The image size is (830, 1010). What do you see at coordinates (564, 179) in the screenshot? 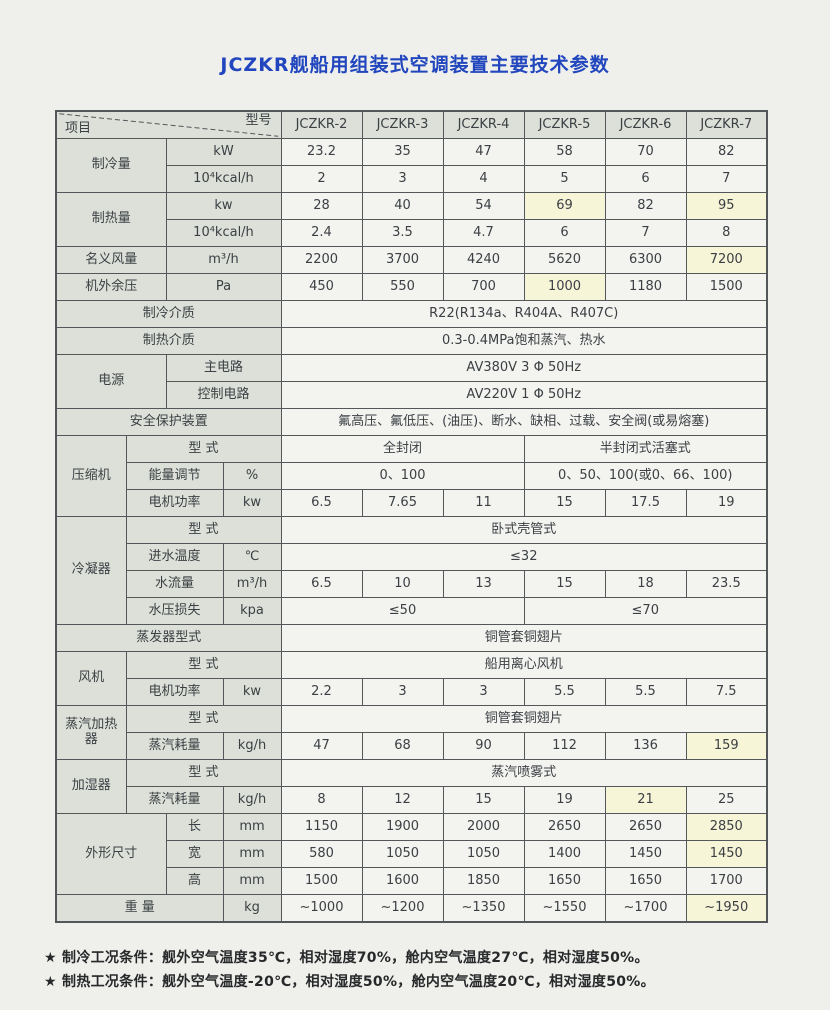
I see `value-cell: 5` at bounding box center [564, 179].